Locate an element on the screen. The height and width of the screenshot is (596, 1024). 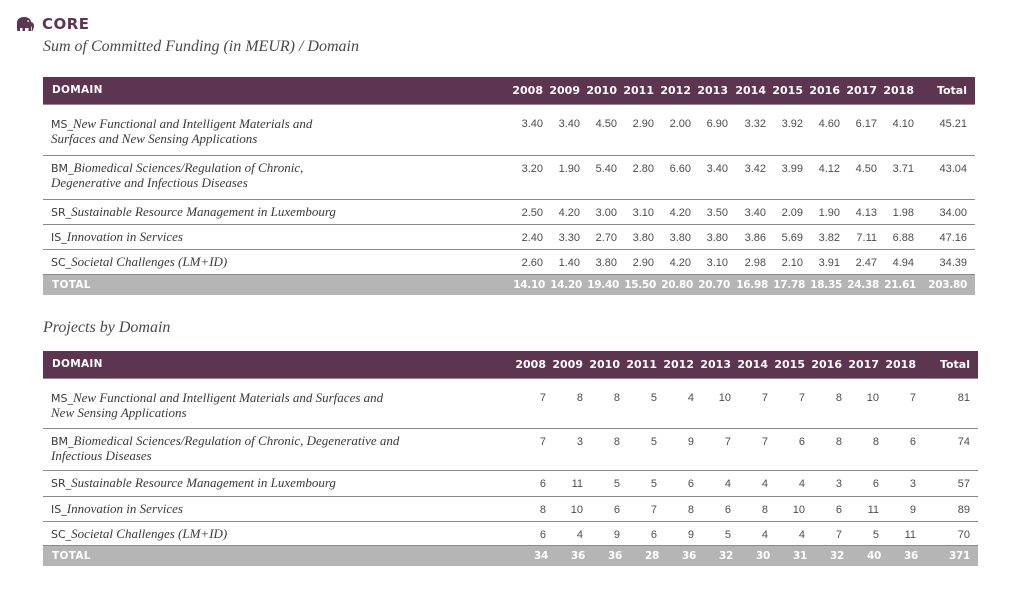
value-cell: 3.42 is located at coordinates (751, 177).